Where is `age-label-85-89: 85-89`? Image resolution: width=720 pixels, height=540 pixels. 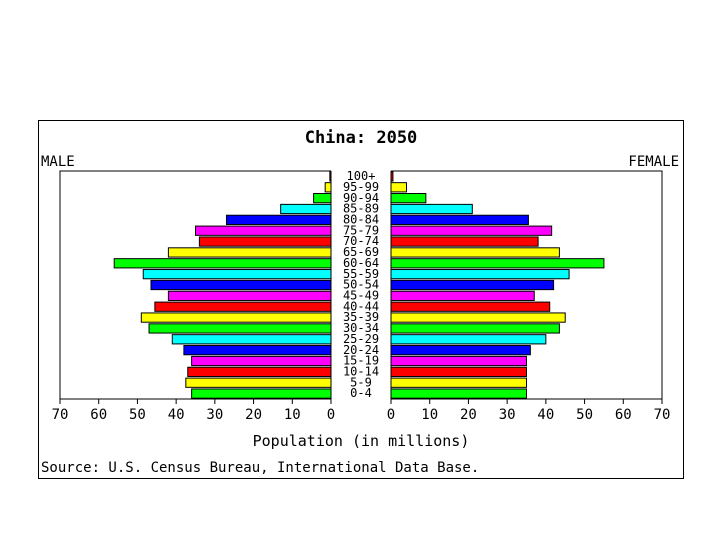 age-label-85-89: 85-89 is located at coordinates (361, 209).